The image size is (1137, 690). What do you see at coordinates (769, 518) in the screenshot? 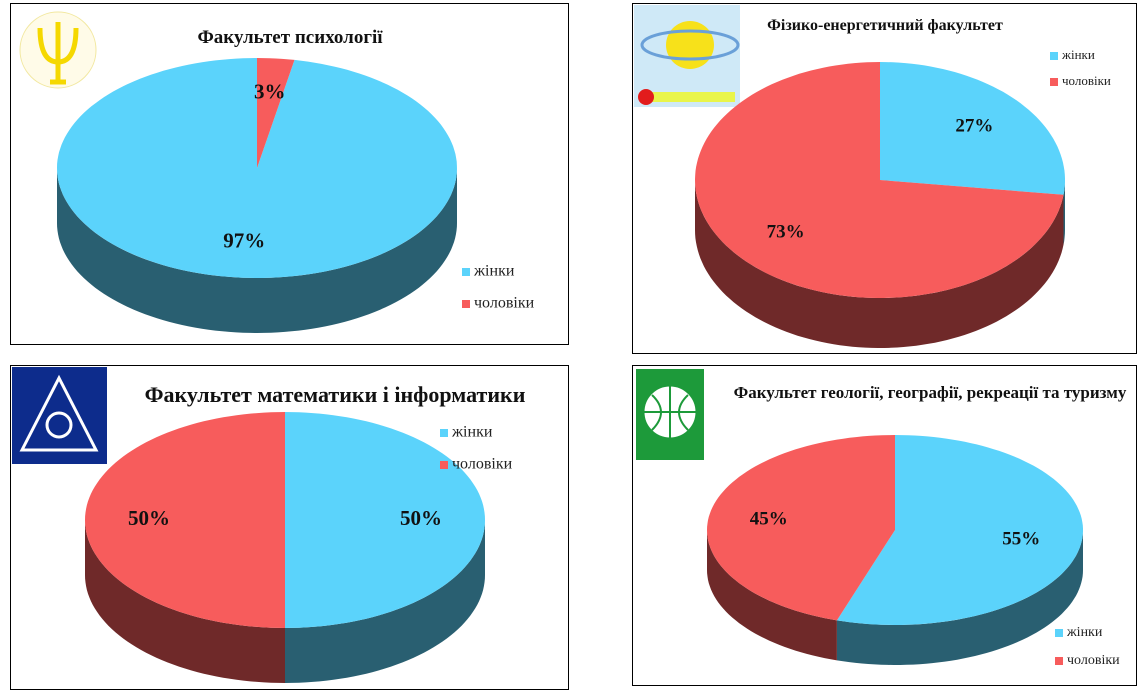
I see `data-label: 45%` at bounding box center [769, 518].